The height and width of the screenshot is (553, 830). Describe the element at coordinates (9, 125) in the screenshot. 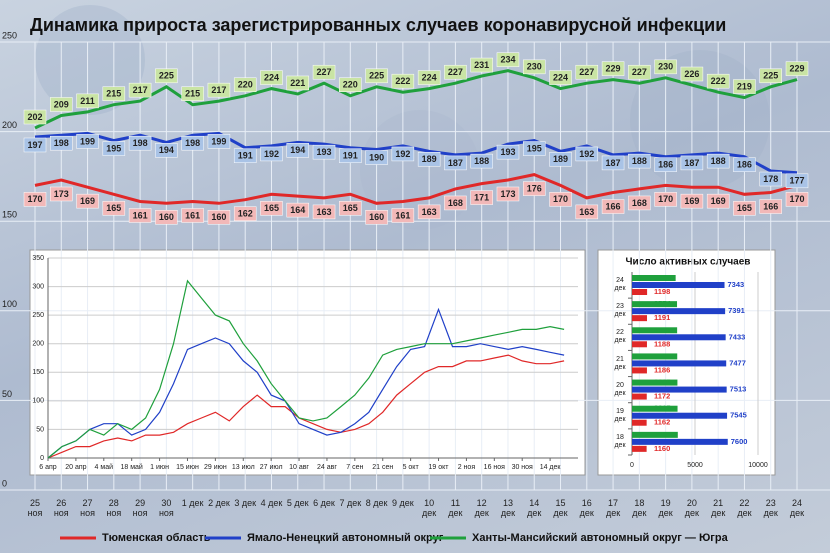

I see `y-tick-label: 200` at that location.